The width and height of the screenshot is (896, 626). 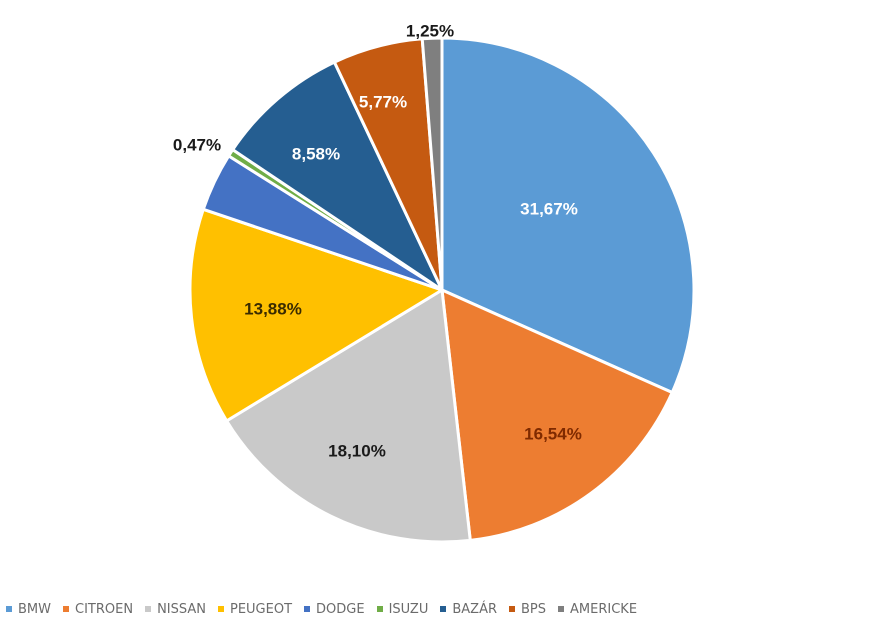 What do you see at coordinates (430, 30) in the screenshot?
I see `data-label-americke: 1,25%` at bounding box center [430, 30].